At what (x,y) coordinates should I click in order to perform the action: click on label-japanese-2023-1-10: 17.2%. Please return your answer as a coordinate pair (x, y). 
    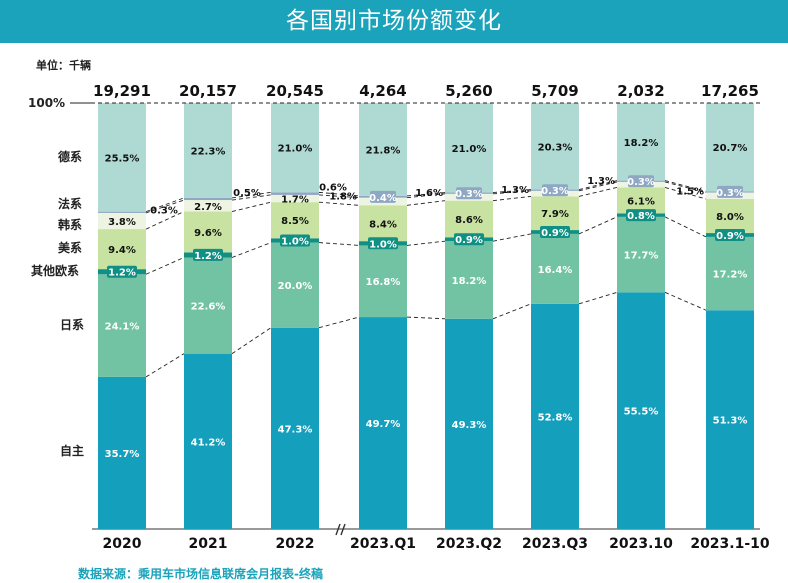
    Looking at the image, I should click on (730, 275).